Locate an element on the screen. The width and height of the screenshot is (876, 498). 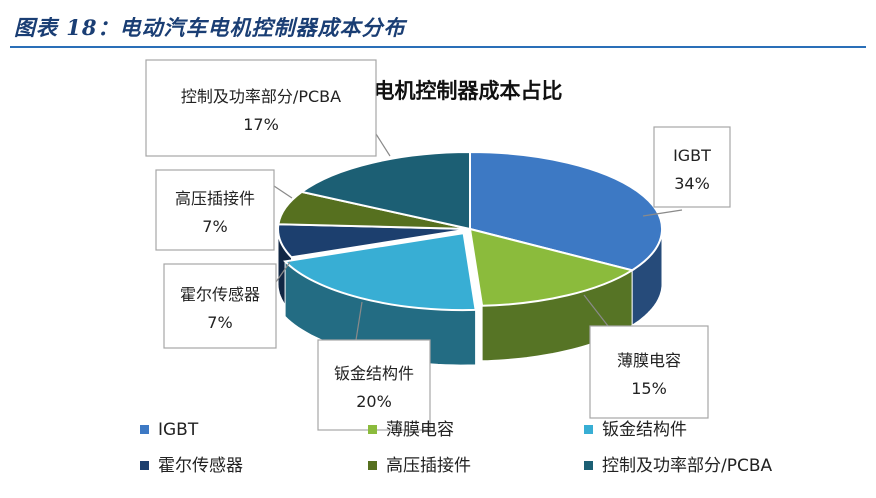
callout-2: 薄膜电容 15% is located at coordinates (646, 356).